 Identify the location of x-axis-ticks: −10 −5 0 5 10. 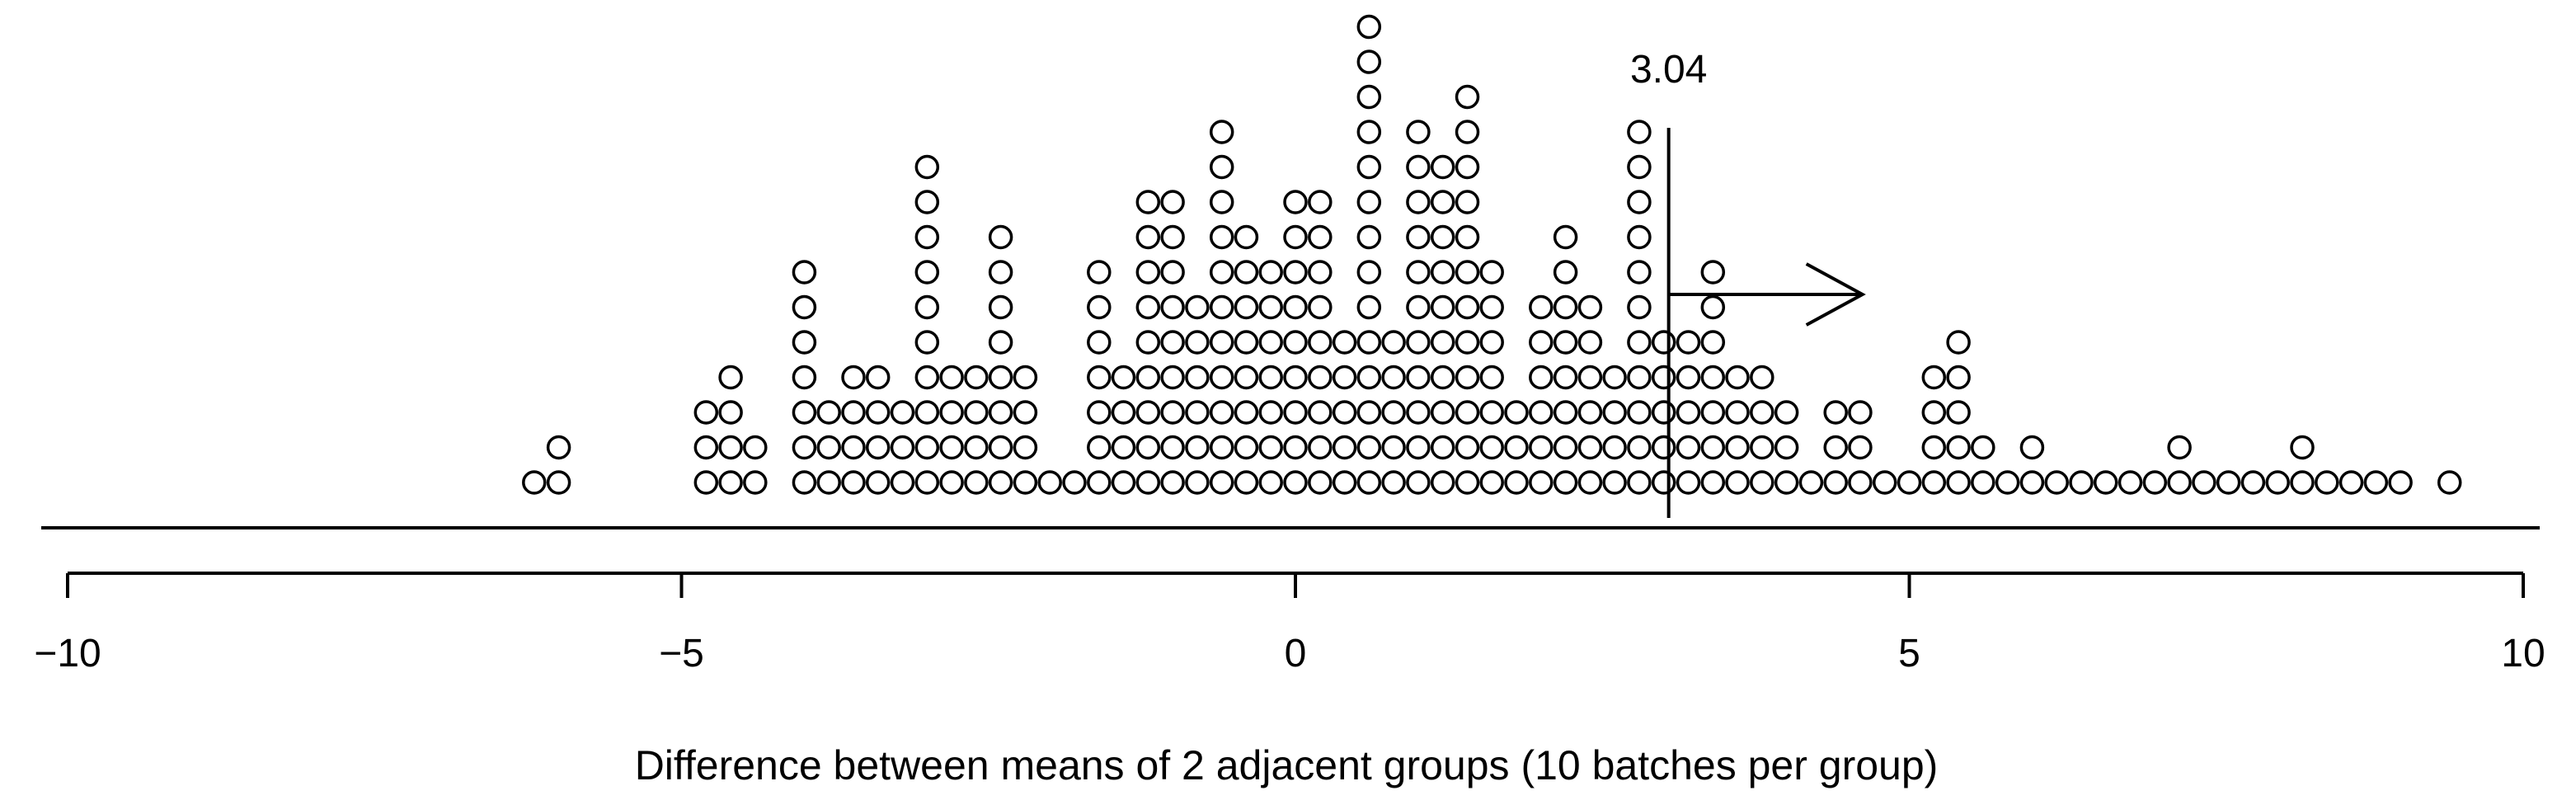
(1289, 624).